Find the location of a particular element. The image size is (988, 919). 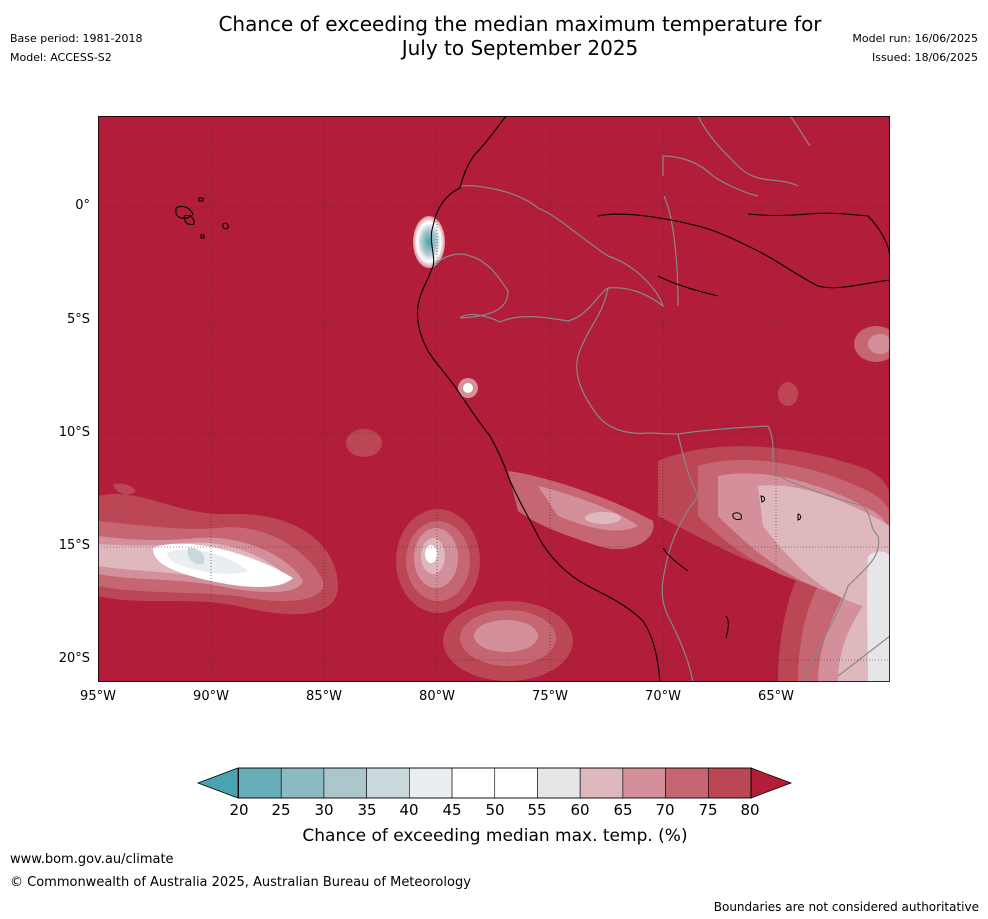

issued-text: Issued: 18/06/2025 is located at coordinates (924, 57).